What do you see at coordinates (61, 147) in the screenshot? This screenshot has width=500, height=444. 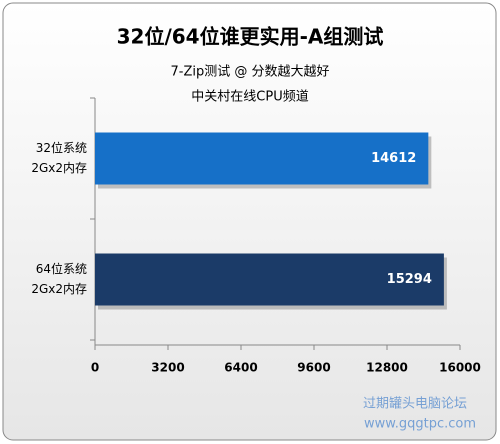 I see `y-tick-label: 32位系统` at bounding box center [61, 147].